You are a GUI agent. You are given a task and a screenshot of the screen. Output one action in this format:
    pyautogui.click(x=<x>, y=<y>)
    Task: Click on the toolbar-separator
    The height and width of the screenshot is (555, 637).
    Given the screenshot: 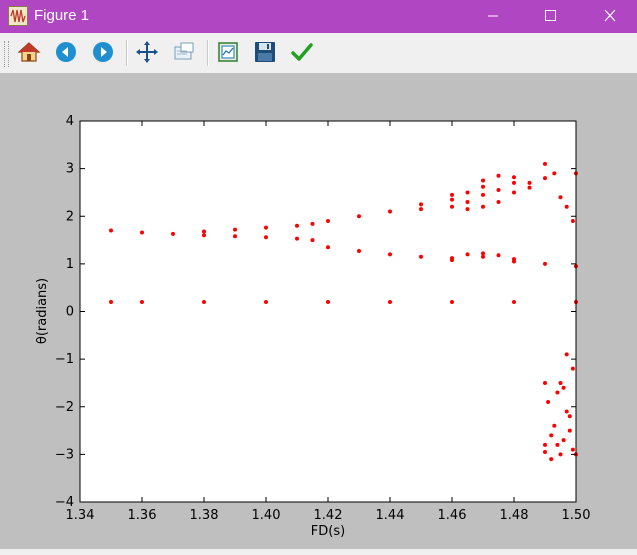 What is the action you would take?
    pyautogui.click(x=127, y=53)
    